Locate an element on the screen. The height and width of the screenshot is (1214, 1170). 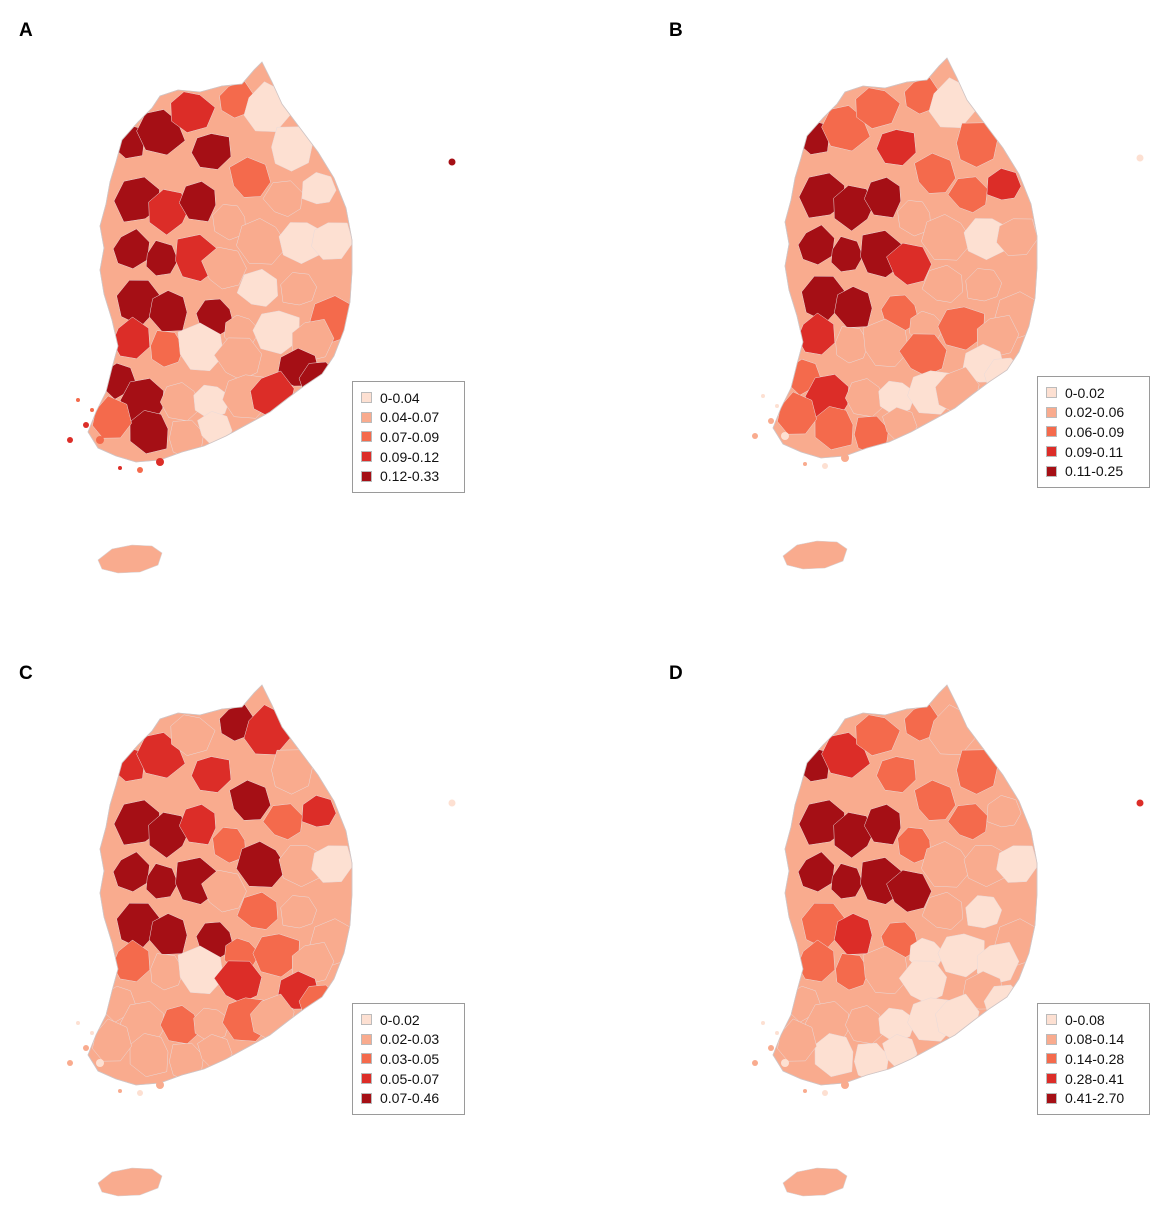
legend-item: 0.06-0.09 is located at coordinates (1093, 432).